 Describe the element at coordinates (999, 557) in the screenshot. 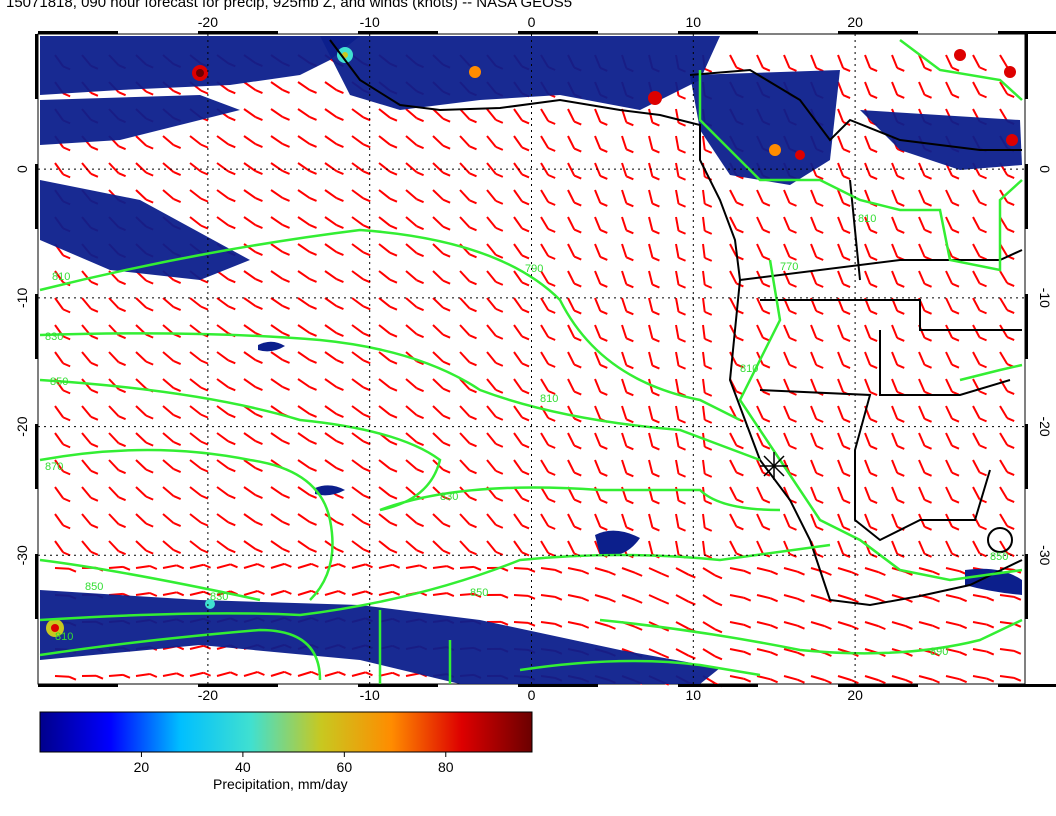

I see `contour-label: 850` at that location.